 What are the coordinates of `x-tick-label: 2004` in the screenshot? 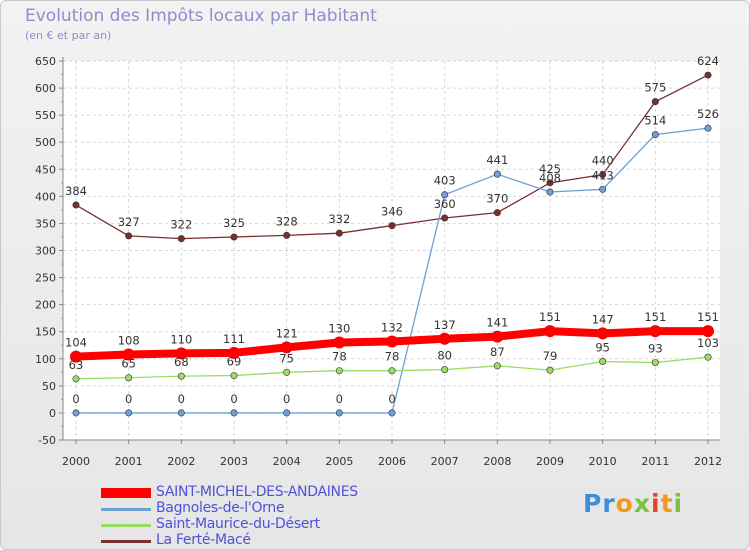 It's located at (287, 461).